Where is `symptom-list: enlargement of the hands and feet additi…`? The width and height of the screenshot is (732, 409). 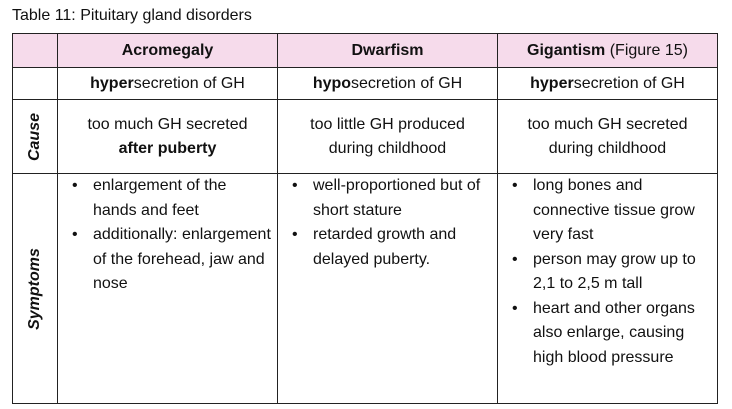 symptom-list: enlargement of the hands and feet additi… is located at coordinates (167, 235).